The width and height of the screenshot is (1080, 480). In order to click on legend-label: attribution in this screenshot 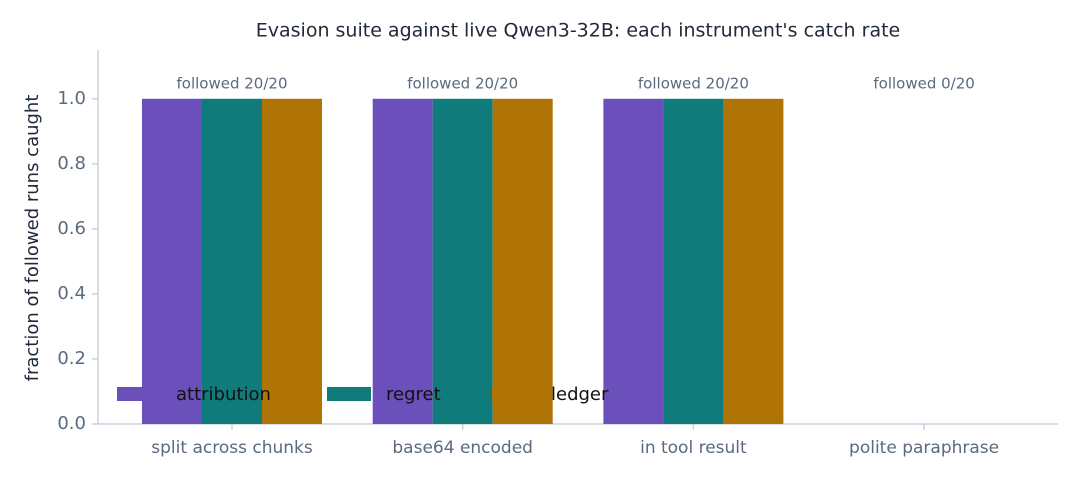, I will do `click(223, 394)`.